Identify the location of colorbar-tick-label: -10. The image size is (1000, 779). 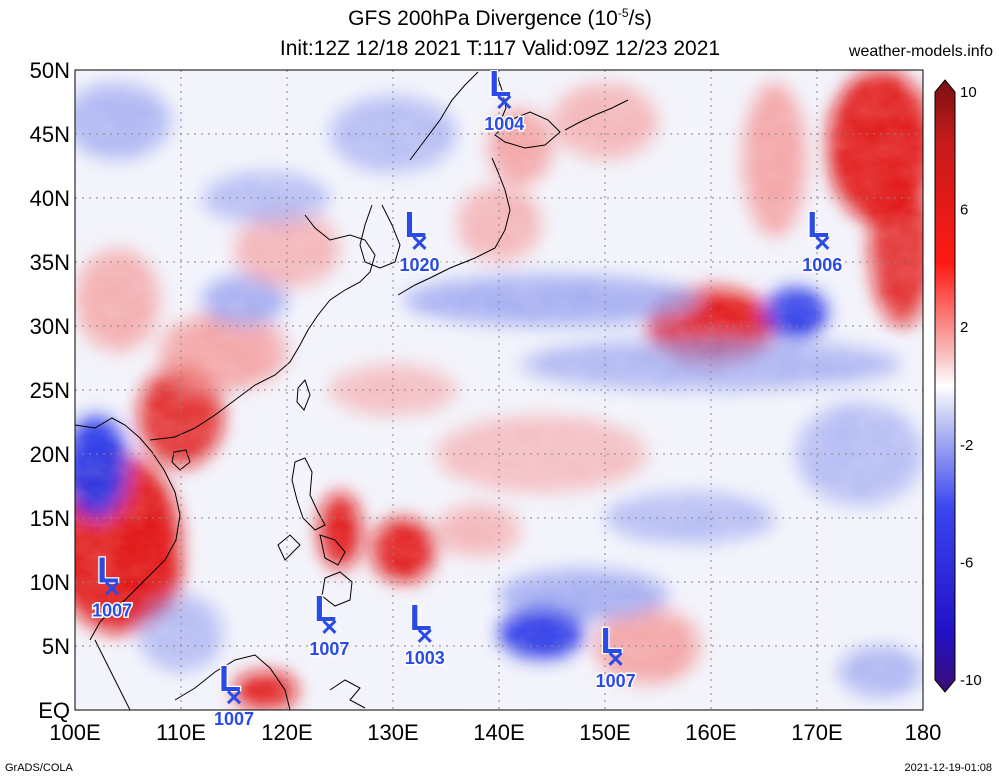
(971, 680).